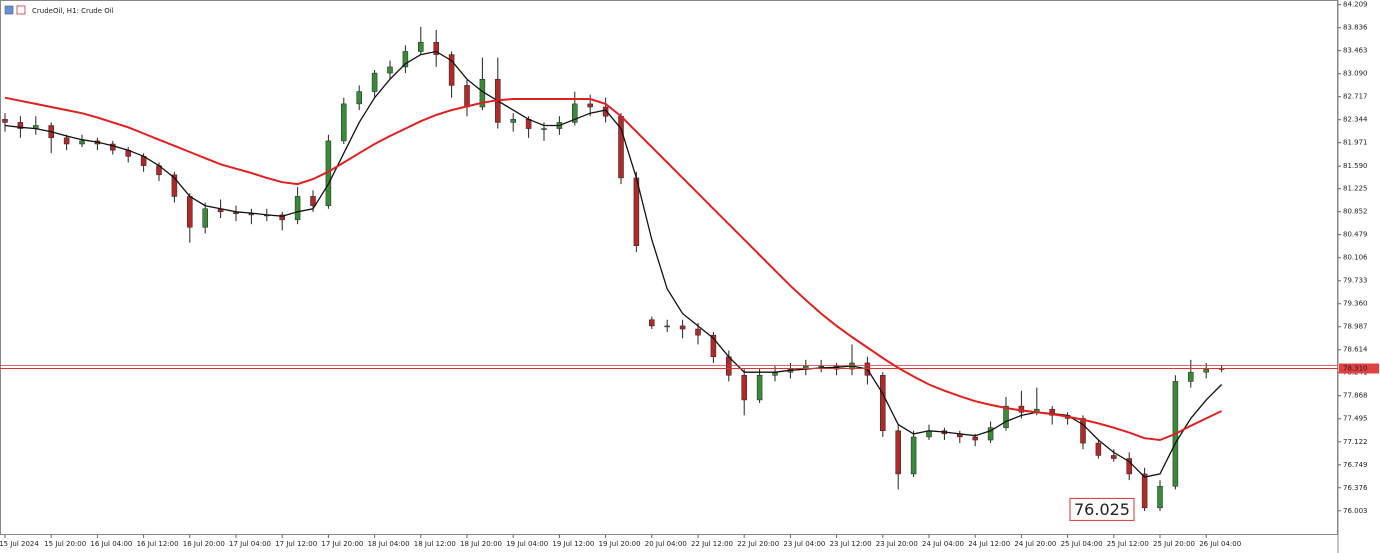 This screenshot has height=553, width=1380. What do you see at coordinates (1355, 304) in the screenshot?
I see `y-tick-label: 79.360` at bounding box center [1355, 304].